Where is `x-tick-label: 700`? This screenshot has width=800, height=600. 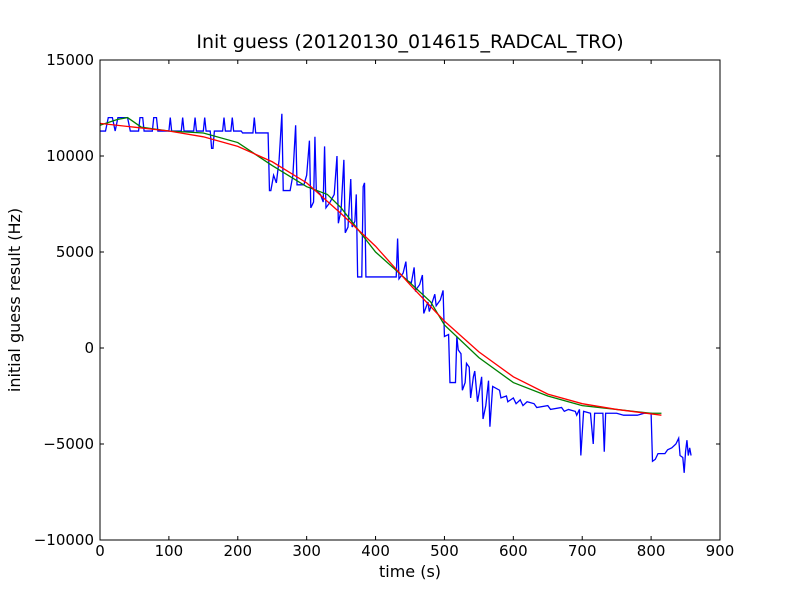
x-tick-label: 700 is located at coordinates (582, 551).